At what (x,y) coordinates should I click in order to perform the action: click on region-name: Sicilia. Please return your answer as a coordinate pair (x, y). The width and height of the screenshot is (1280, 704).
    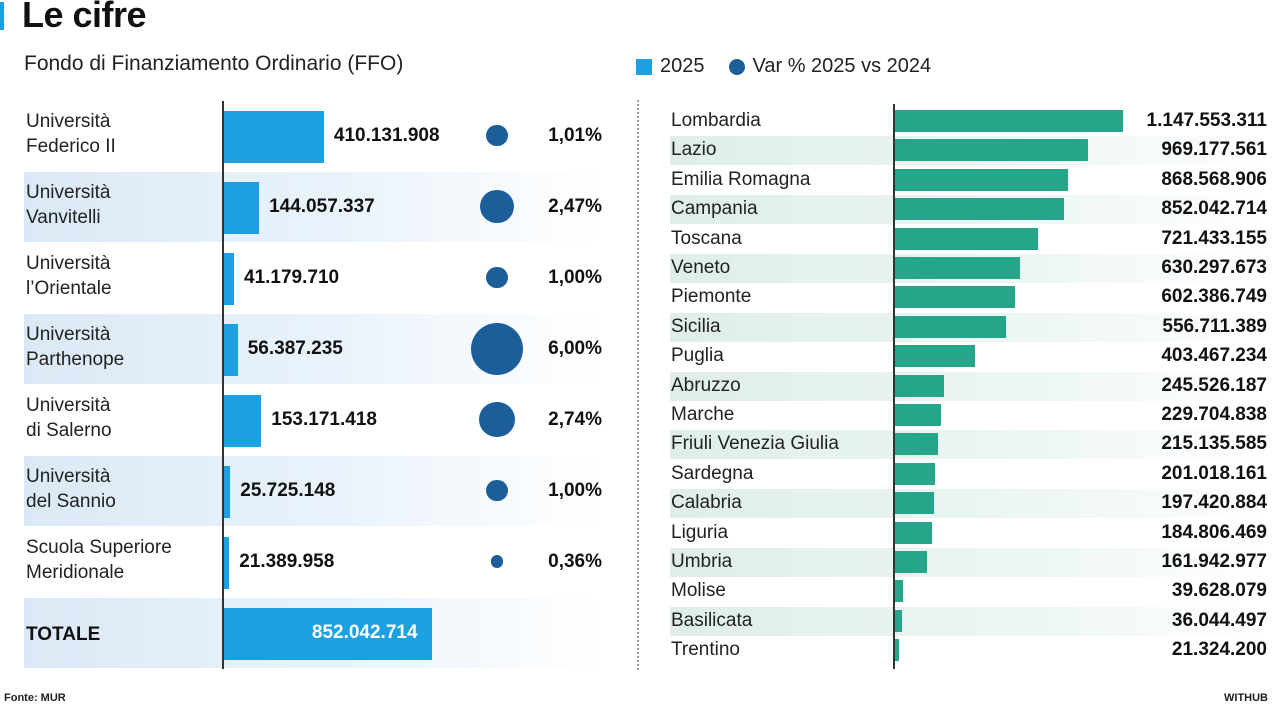
    Looking at the image, I should click on (696, 326).